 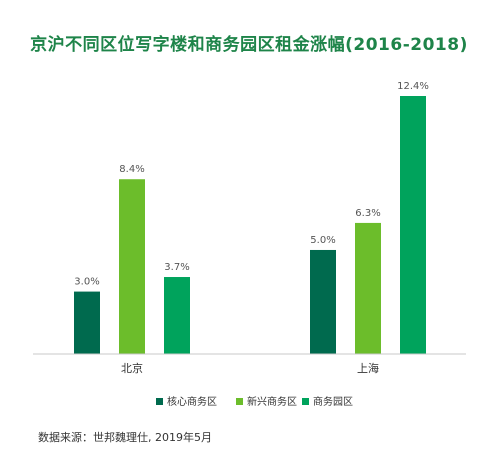 I want to click on value-label-0-1: 8.4%, so click(x=131, y=169).